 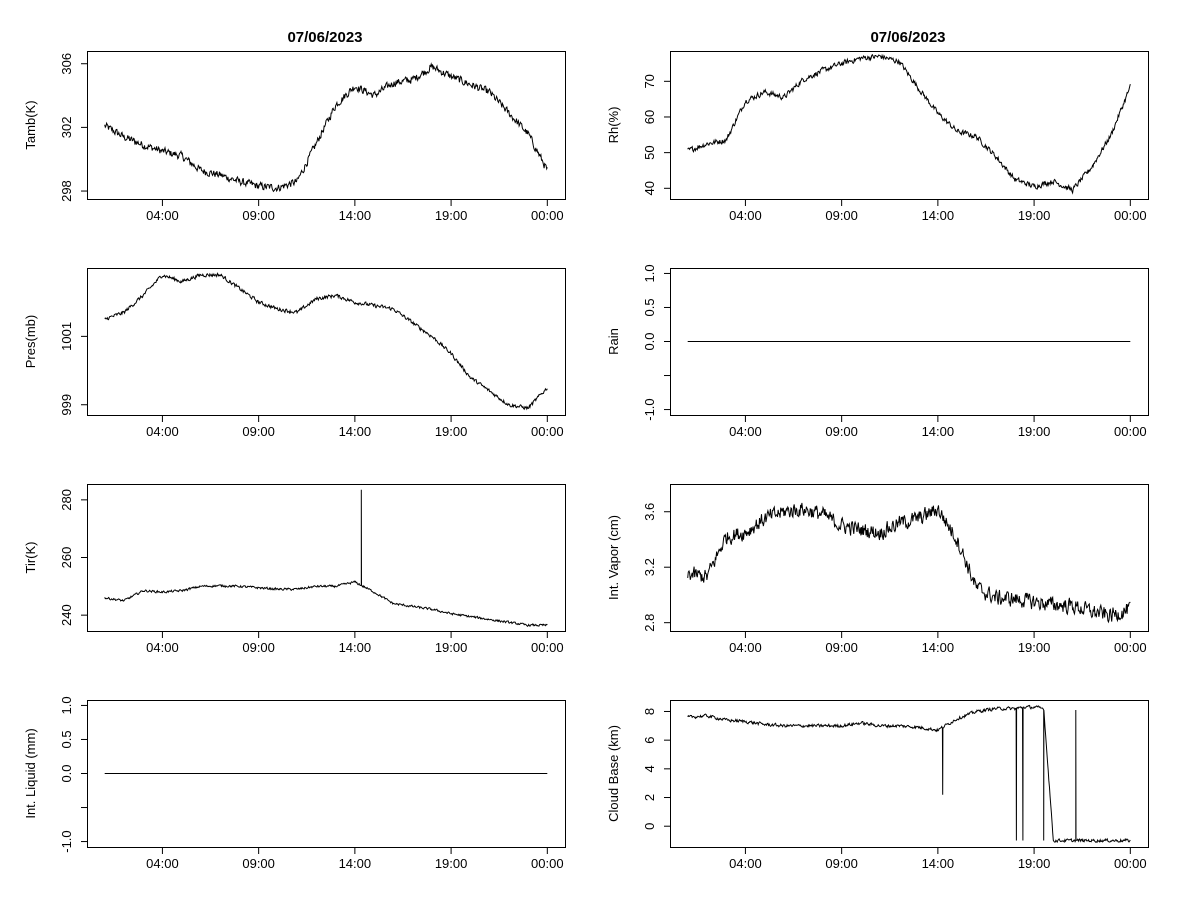 I want to click on y-tick-label: 298, so click(x=66, y=191).